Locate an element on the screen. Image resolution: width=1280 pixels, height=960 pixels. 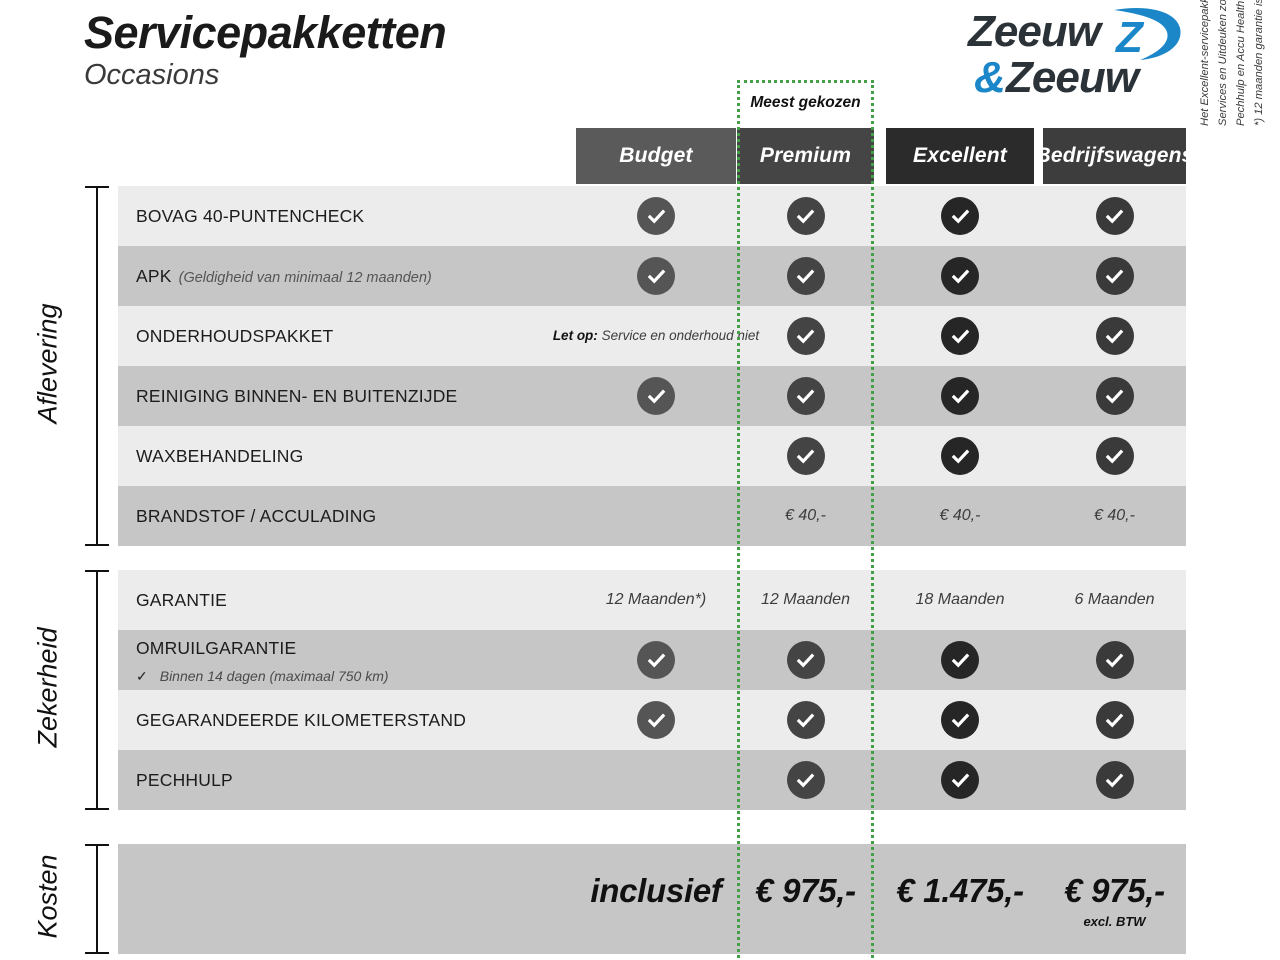
cell-premium: € 40,- is located at coordinates (805, 516).